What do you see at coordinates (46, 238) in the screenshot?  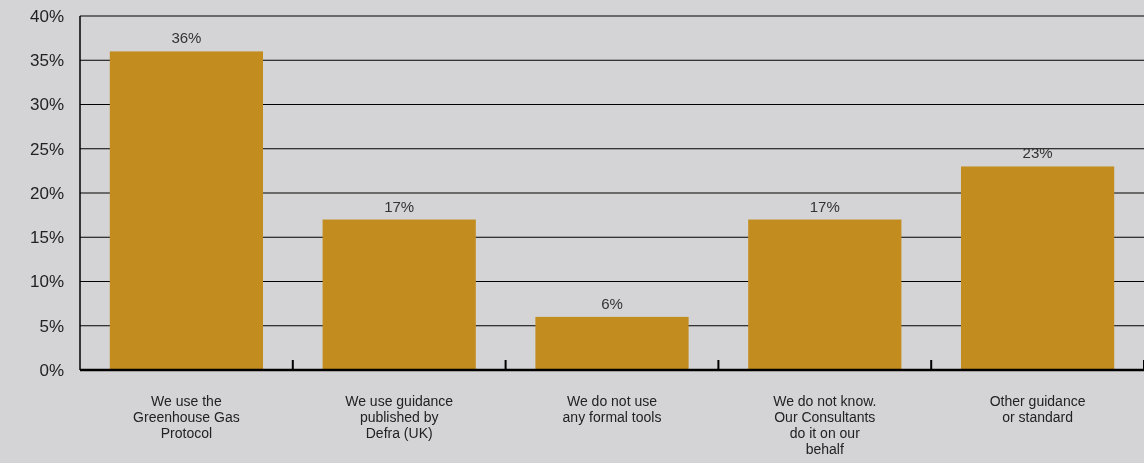 I see `y-tick-label: 15%` at bounding box center [46, 238].